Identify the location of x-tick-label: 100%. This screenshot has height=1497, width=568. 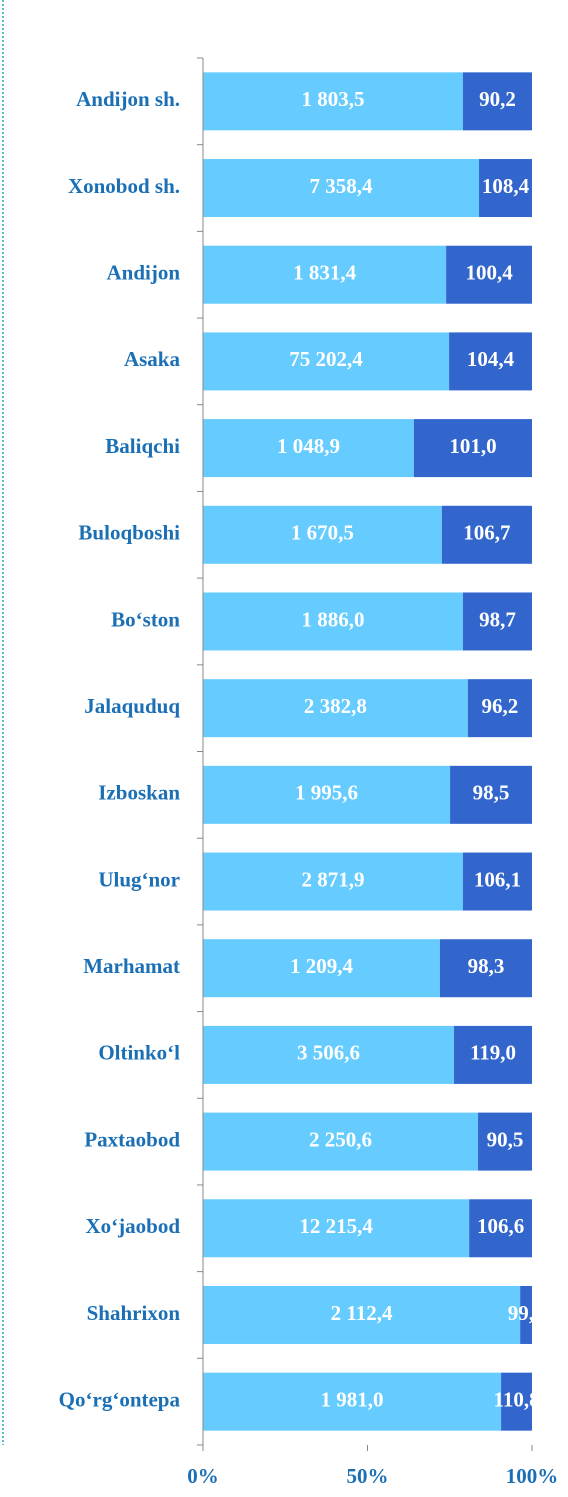
(532, 1476).